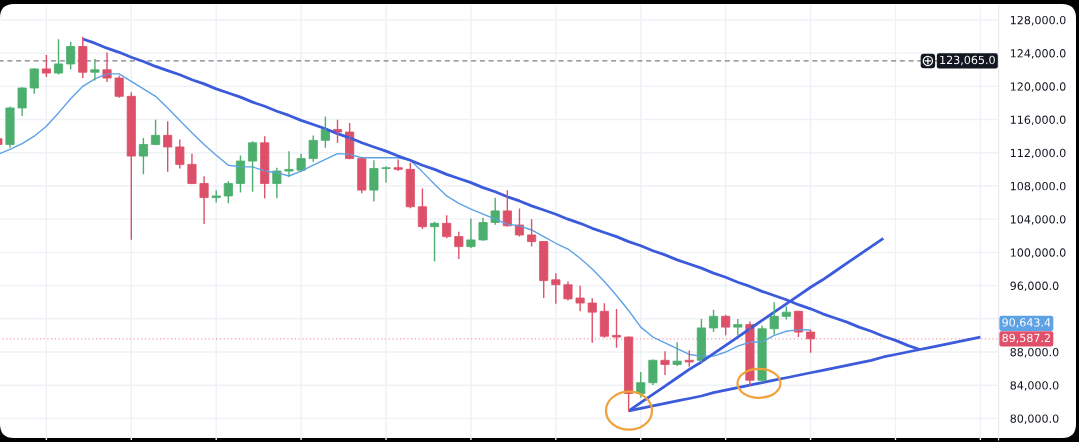 This screenshot has width=1079, height=442. I want to click on ref-line-label: 89,587.2, so click(1026, 338).